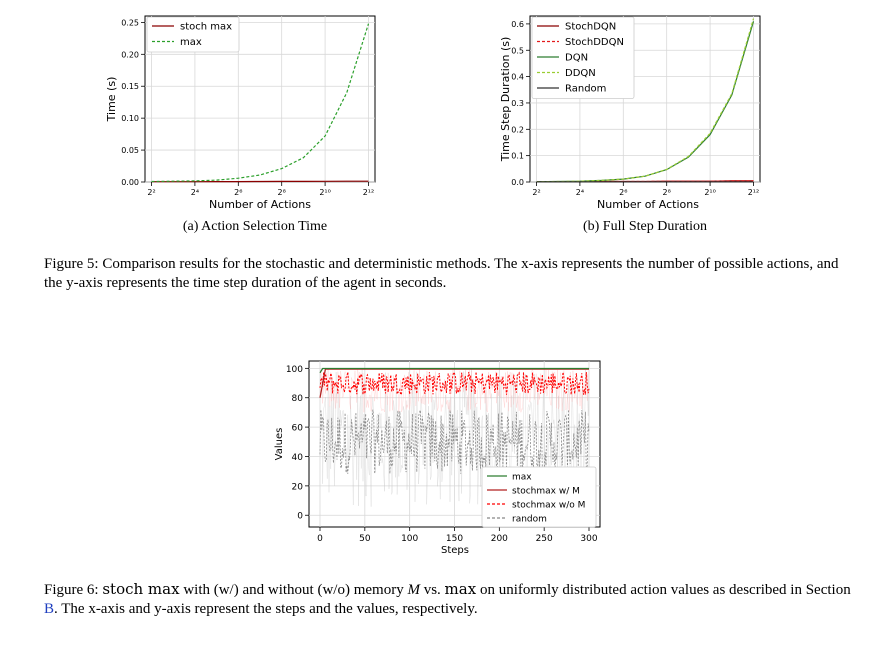  I want to click on legend-label: Random, so click(585, 89).